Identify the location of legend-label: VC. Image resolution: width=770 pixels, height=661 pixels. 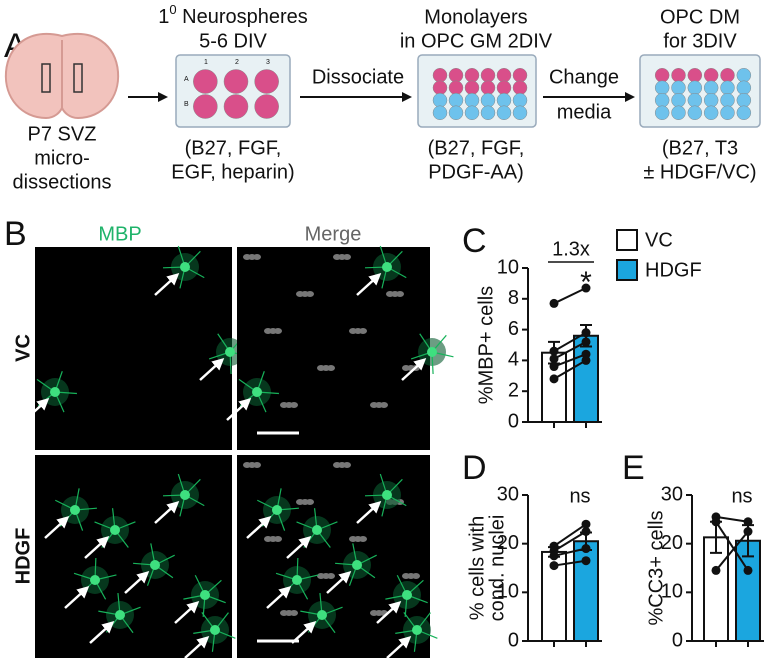
(659, 240).